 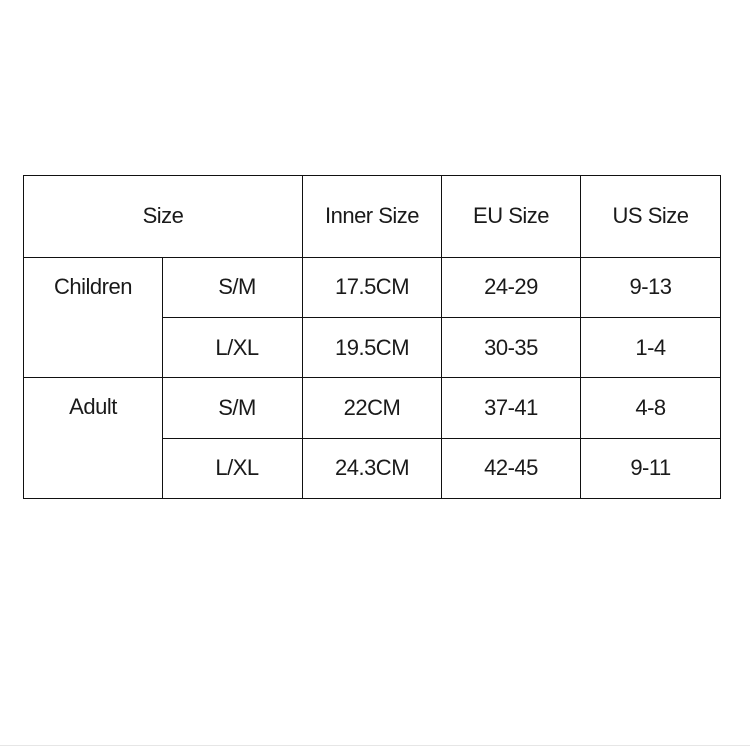 I want to click on header-row: Size Inner Size EU Size US Size, so click(x=372, y=216).